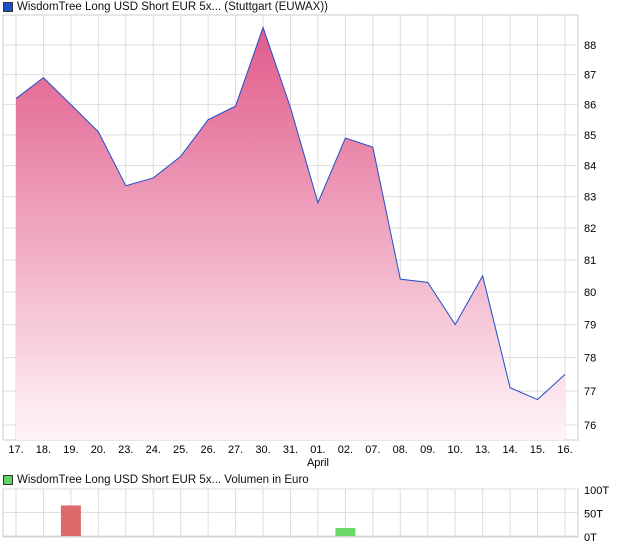  I want to click on x-tick-label: 09., so click(427, 450).